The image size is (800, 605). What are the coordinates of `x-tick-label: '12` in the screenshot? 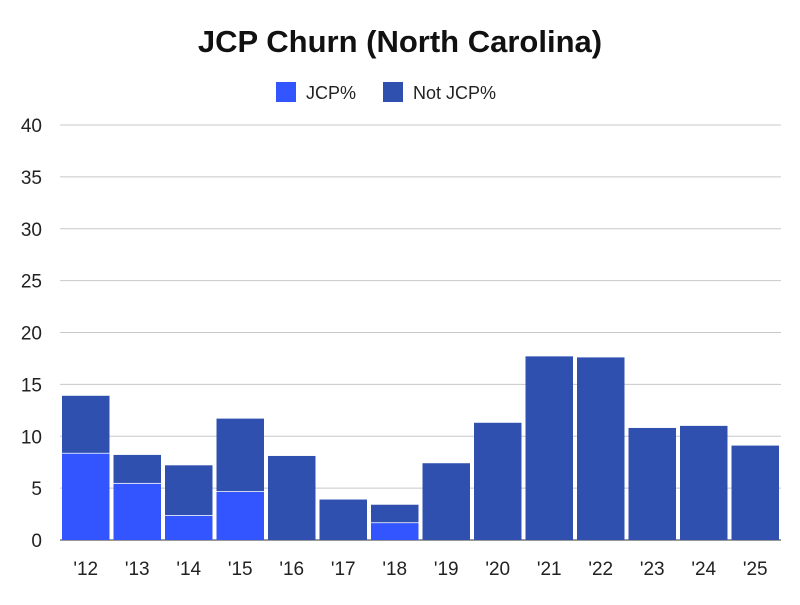 It's located at (85, 569).